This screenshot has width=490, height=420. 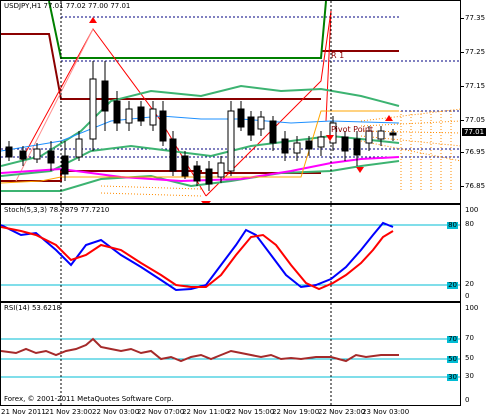 What do you see at coordinates (475, 86) in the screenshot?
I see `price-tick-label: 77.15` at bounding box center [475, 86].